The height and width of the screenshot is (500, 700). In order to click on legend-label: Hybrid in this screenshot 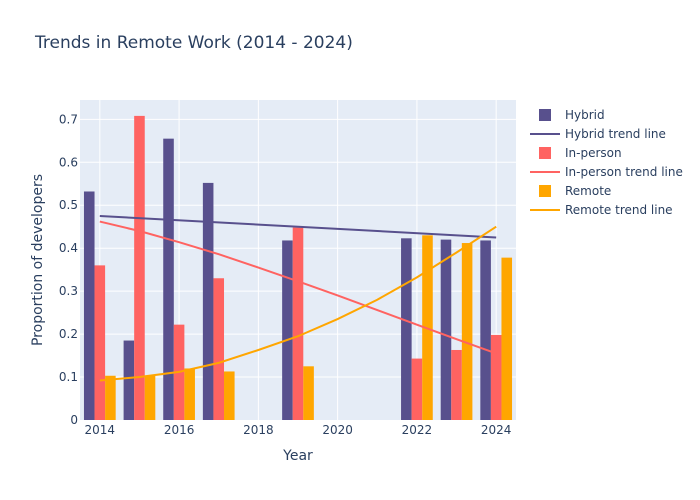, I will do `click(585, 115)`.